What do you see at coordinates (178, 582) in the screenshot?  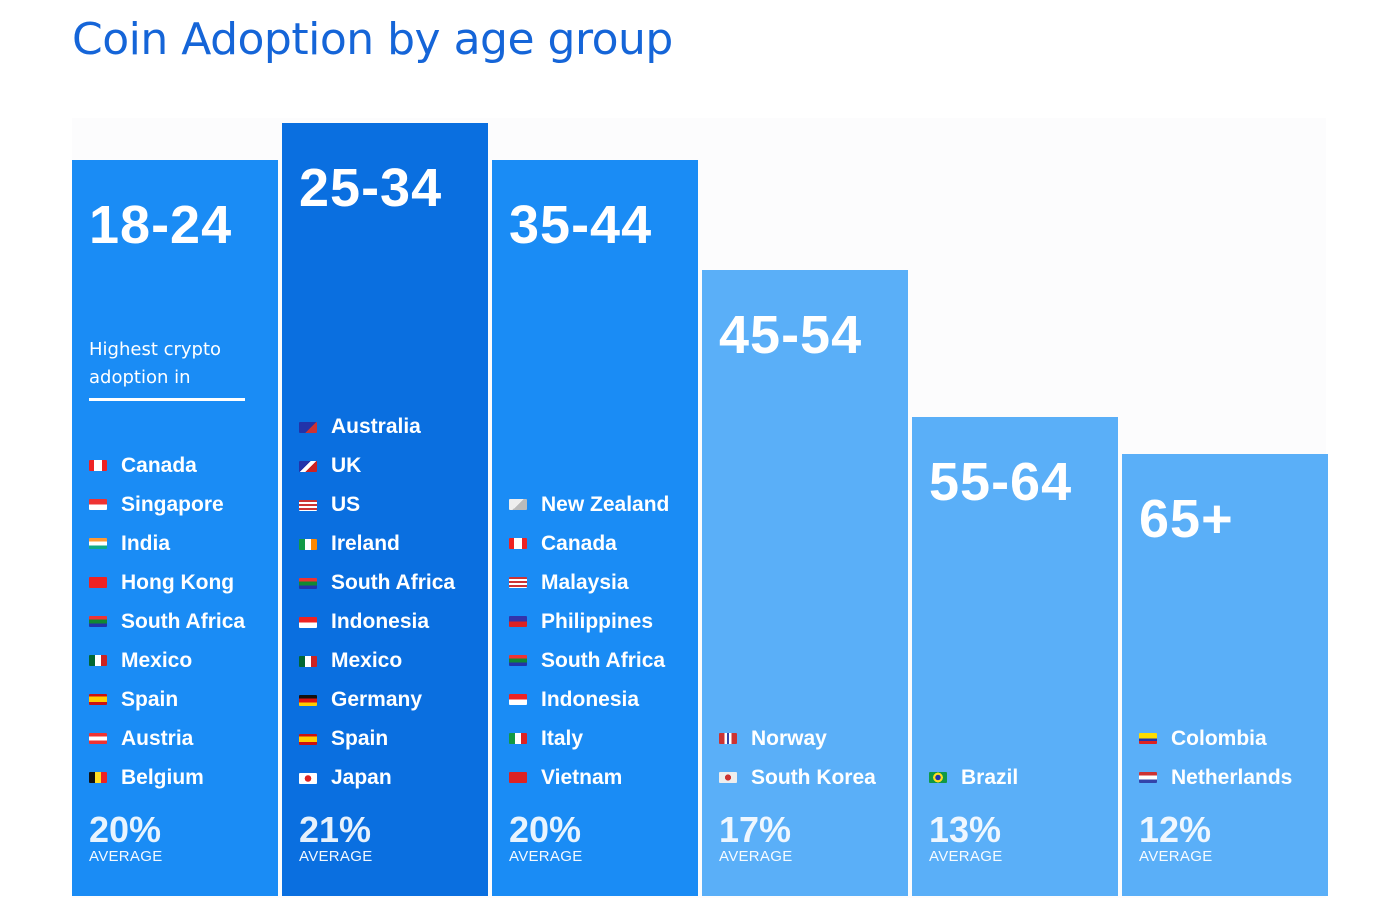 I see `country-name: Hong Kong` at bounding box center [178, 582].